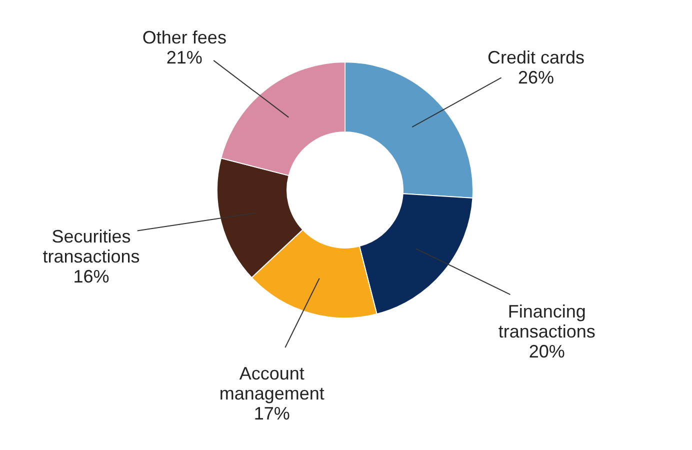  What do you see at coordinates (91, 246) in the screenshot?
I see `slice-label: Securities transactions` at bounding box center [91, 246].